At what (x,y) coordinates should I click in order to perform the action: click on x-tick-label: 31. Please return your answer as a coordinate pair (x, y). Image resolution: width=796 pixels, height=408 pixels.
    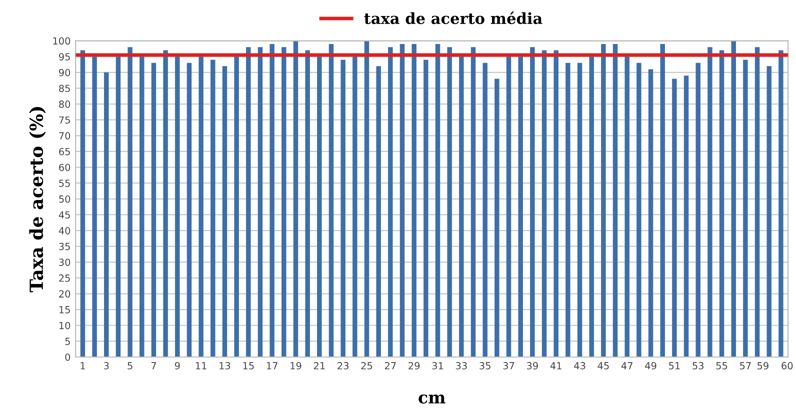
    Looking at the image, I should click on (438, 366).